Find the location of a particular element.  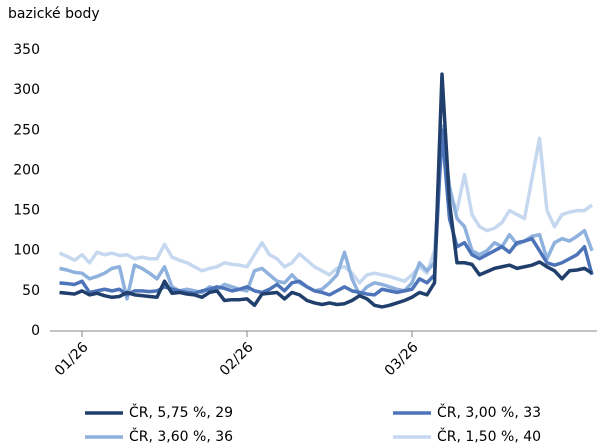

y-tick-label: 250 is located at coordinates (26, 130).